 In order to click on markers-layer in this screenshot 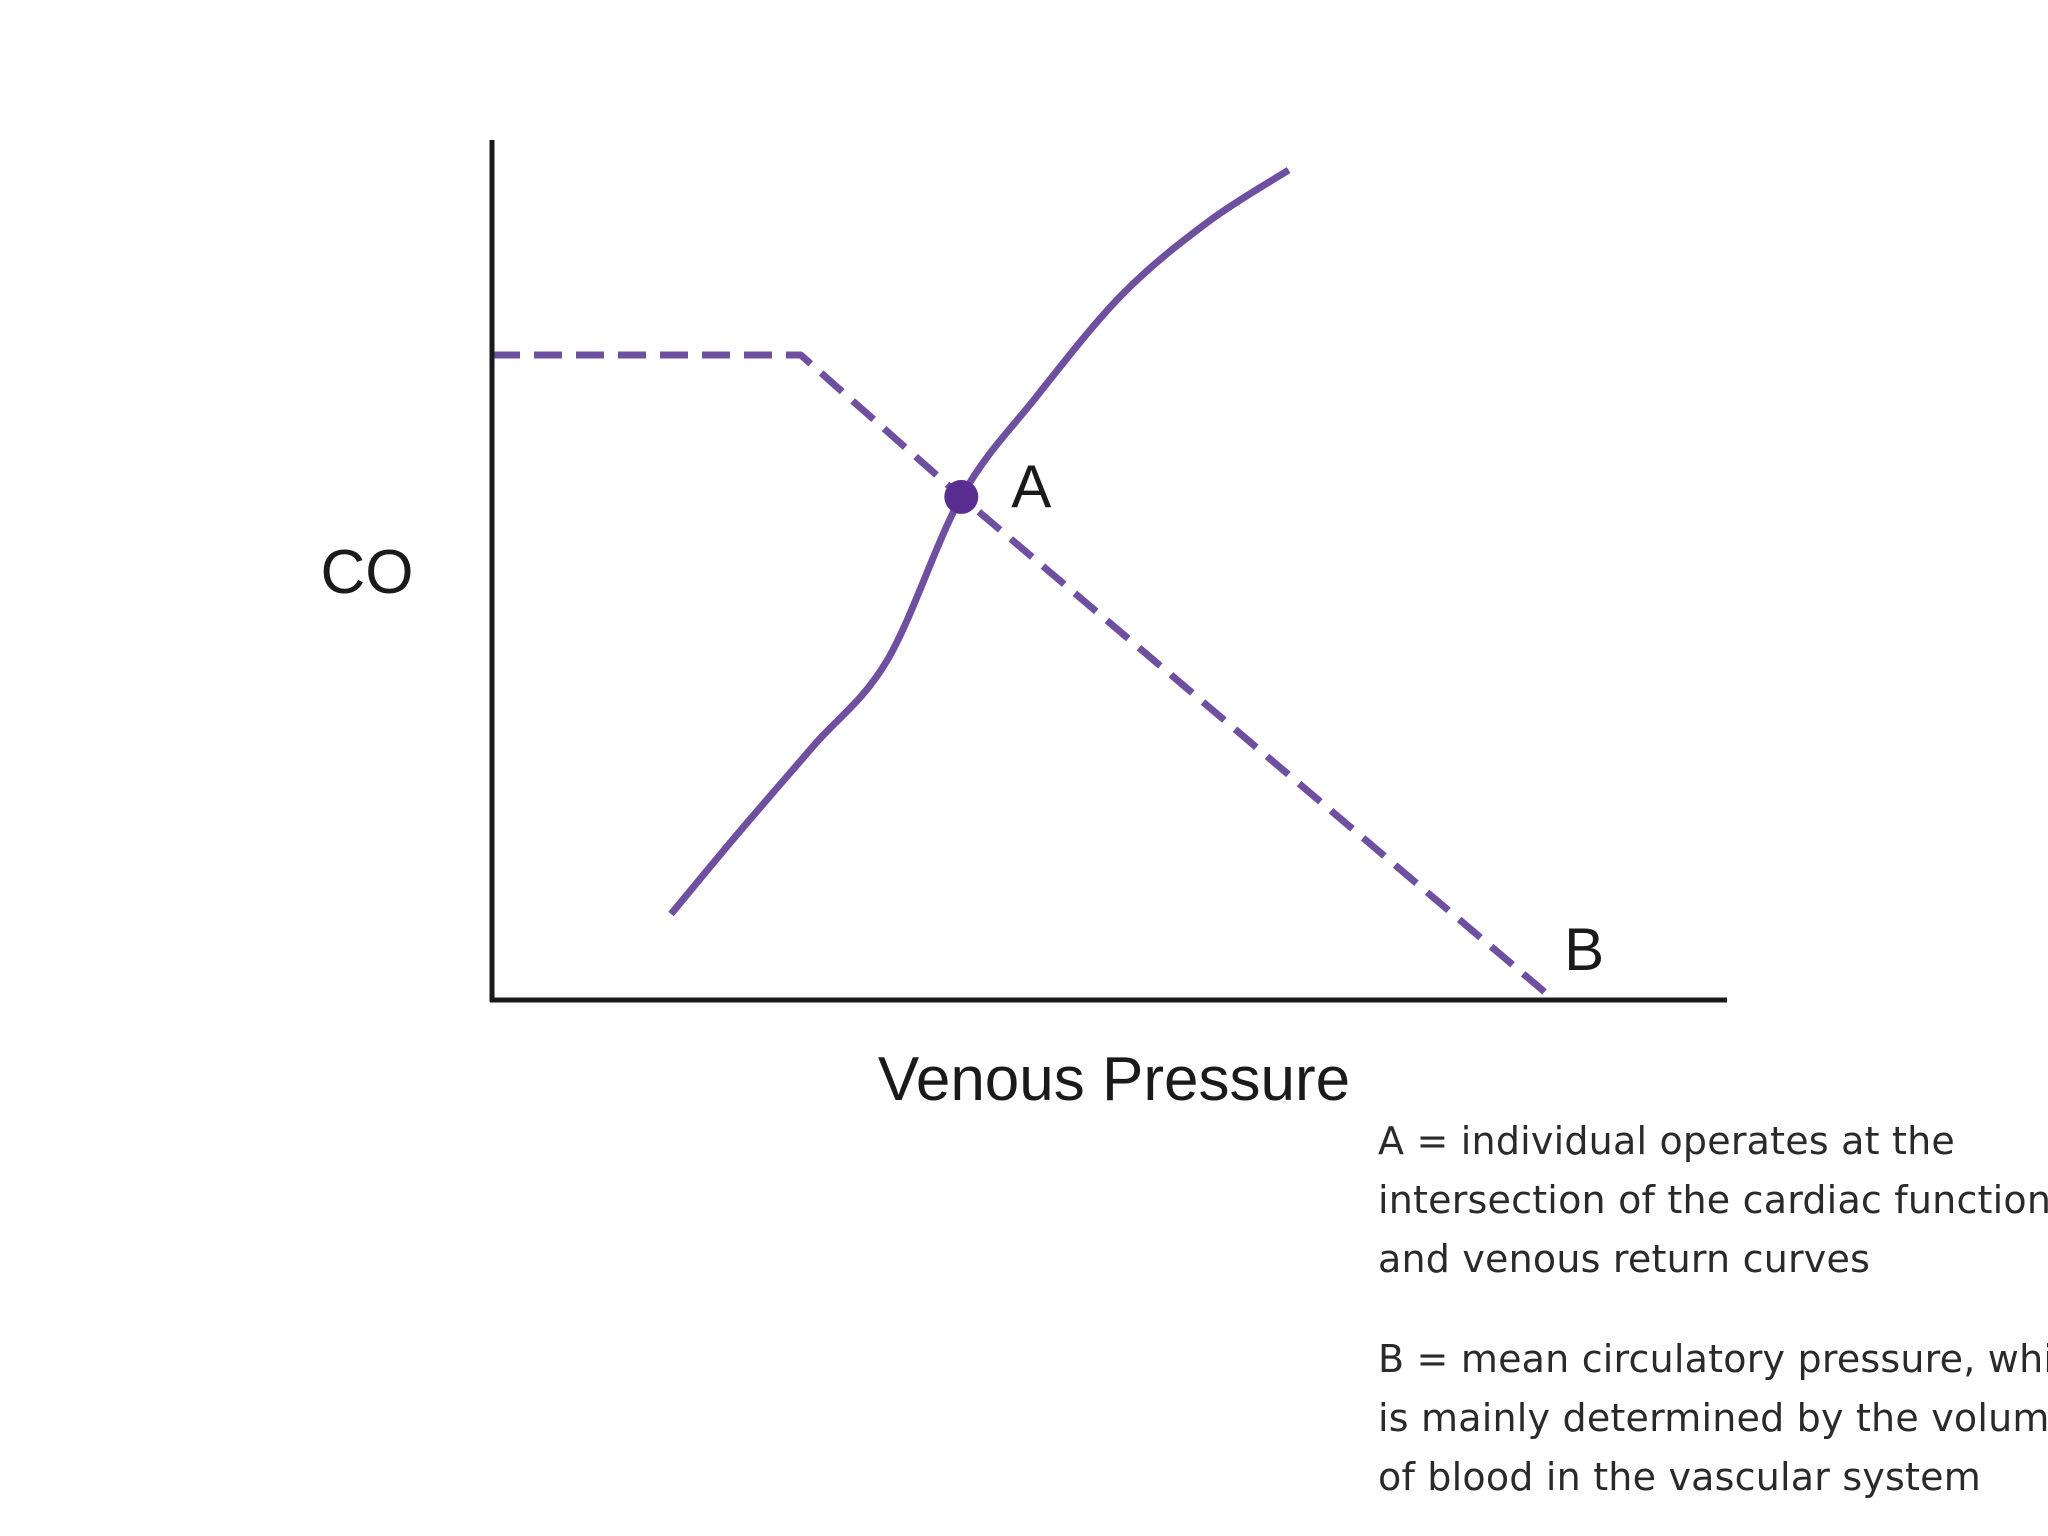, I will do `click(961, 496)`.